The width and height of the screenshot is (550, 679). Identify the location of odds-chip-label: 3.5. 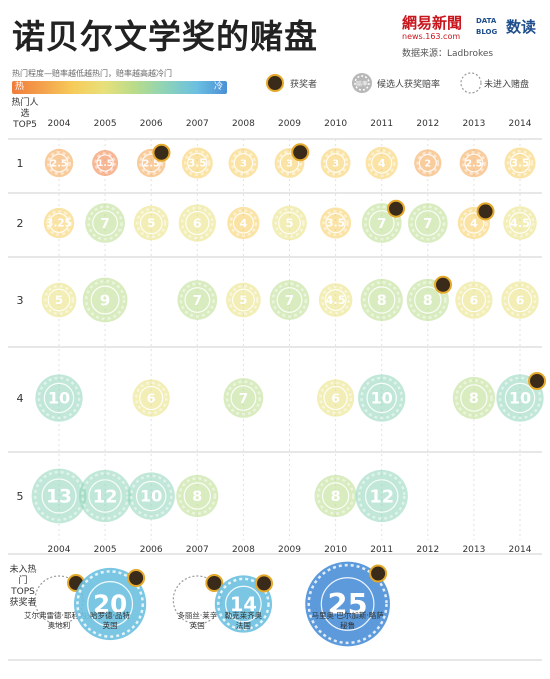
(335, 224).